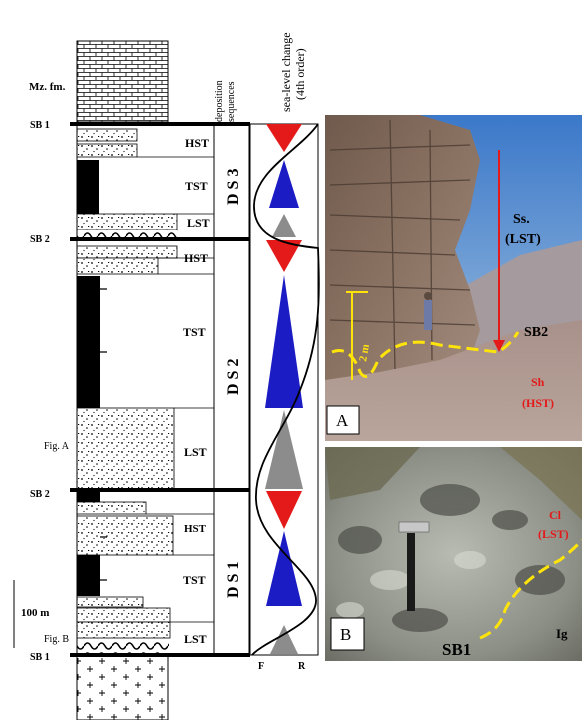  What do you see at coordinates (56, 639) in the screenshot?
I see `fig-b-ref: Fig. B` at bounding box center [56, 639].